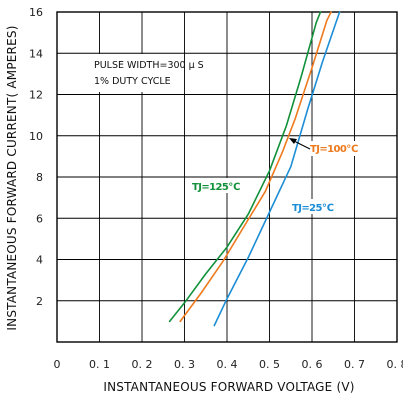  Describe the element at coordinates (36, 157) in the screenshot. I see `y-tick-labels: 2 4 6 8 10 12 14 16` at that location.